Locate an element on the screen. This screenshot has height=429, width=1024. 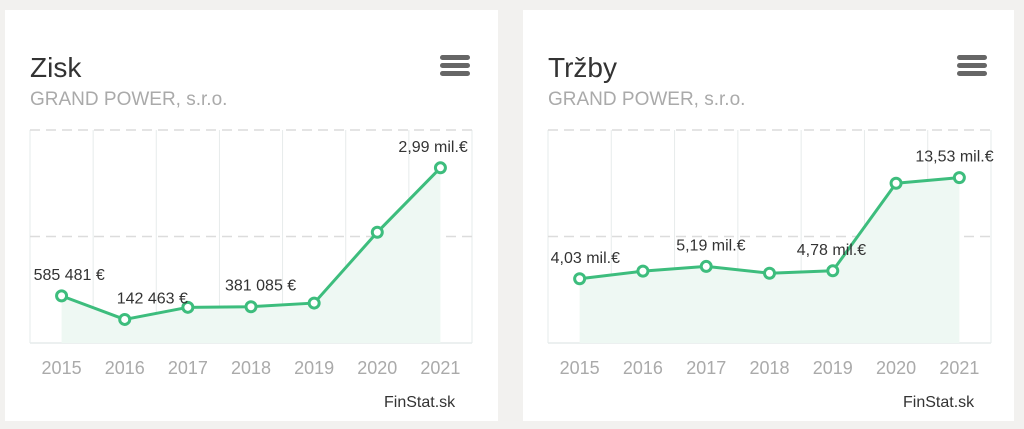
data-label: 585 481 € is located at coordinates (69, 275).